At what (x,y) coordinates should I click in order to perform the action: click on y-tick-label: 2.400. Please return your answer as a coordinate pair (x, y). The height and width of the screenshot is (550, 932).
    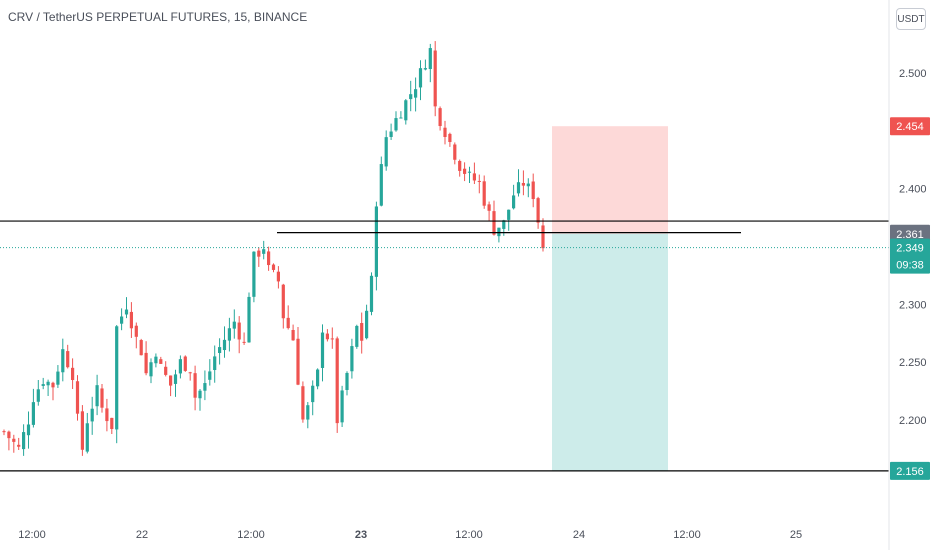
    Looking at the image, I should click on (913, 190).